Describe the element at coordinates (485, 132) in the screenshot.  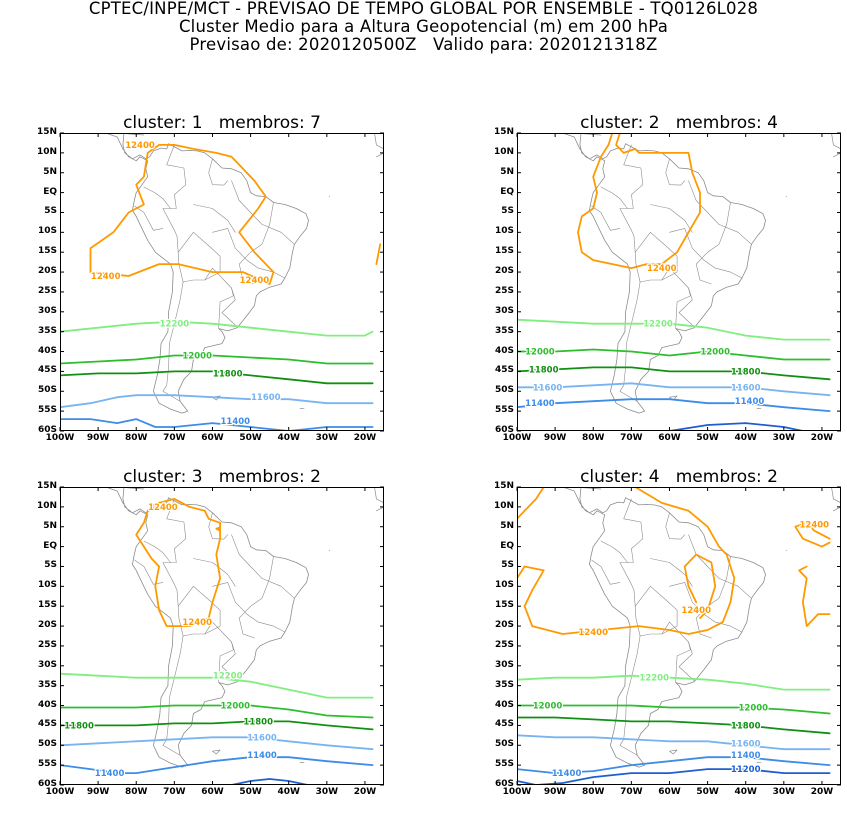
I see `lat-label: 15N` at that location.